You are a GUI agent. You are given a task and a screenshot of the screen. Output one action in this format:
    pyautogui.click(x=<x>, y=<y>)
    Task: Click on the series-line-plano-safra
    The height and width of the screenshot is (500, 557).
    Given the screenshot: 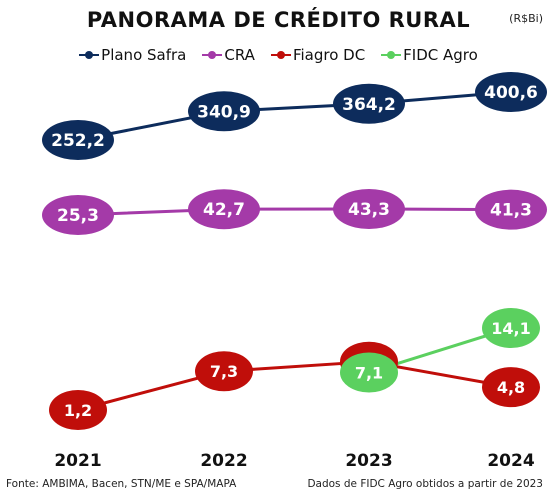 What is the action you would take?
    pyautogui.click(x=294, y=116)
    